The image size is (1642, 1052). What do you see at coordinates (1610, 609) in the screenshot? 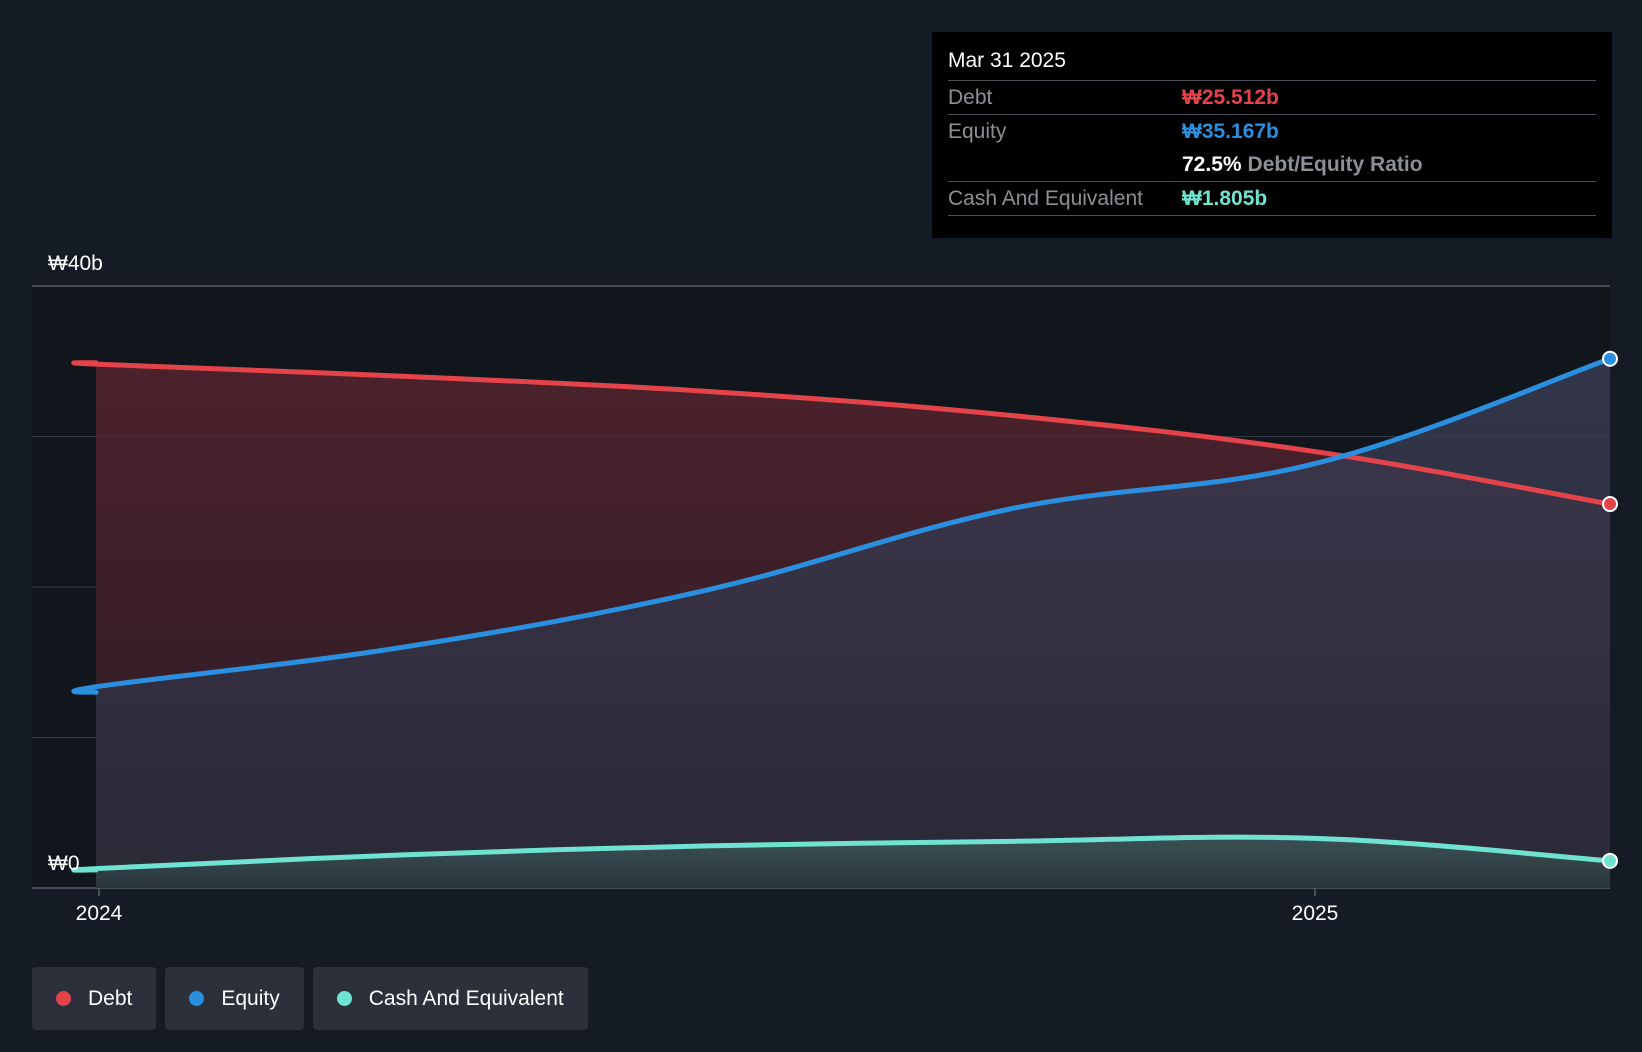
I see `end-markers` at bounding box center [1610, 609].